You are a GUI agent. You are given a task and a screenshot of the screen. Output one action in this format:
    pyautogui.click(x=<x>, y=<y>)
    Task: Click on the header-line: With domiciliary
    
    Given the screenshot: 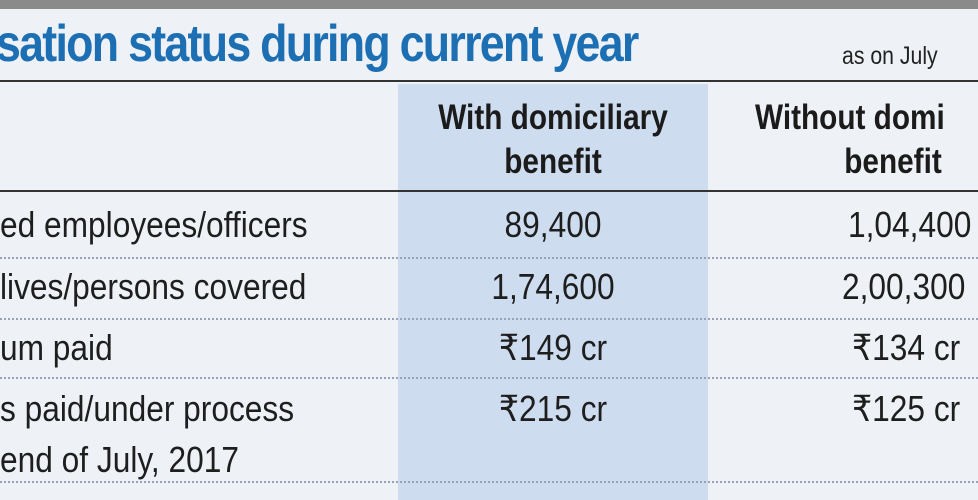 What is the action you would take?
    pyautogui.click(x=553, y=117)
    